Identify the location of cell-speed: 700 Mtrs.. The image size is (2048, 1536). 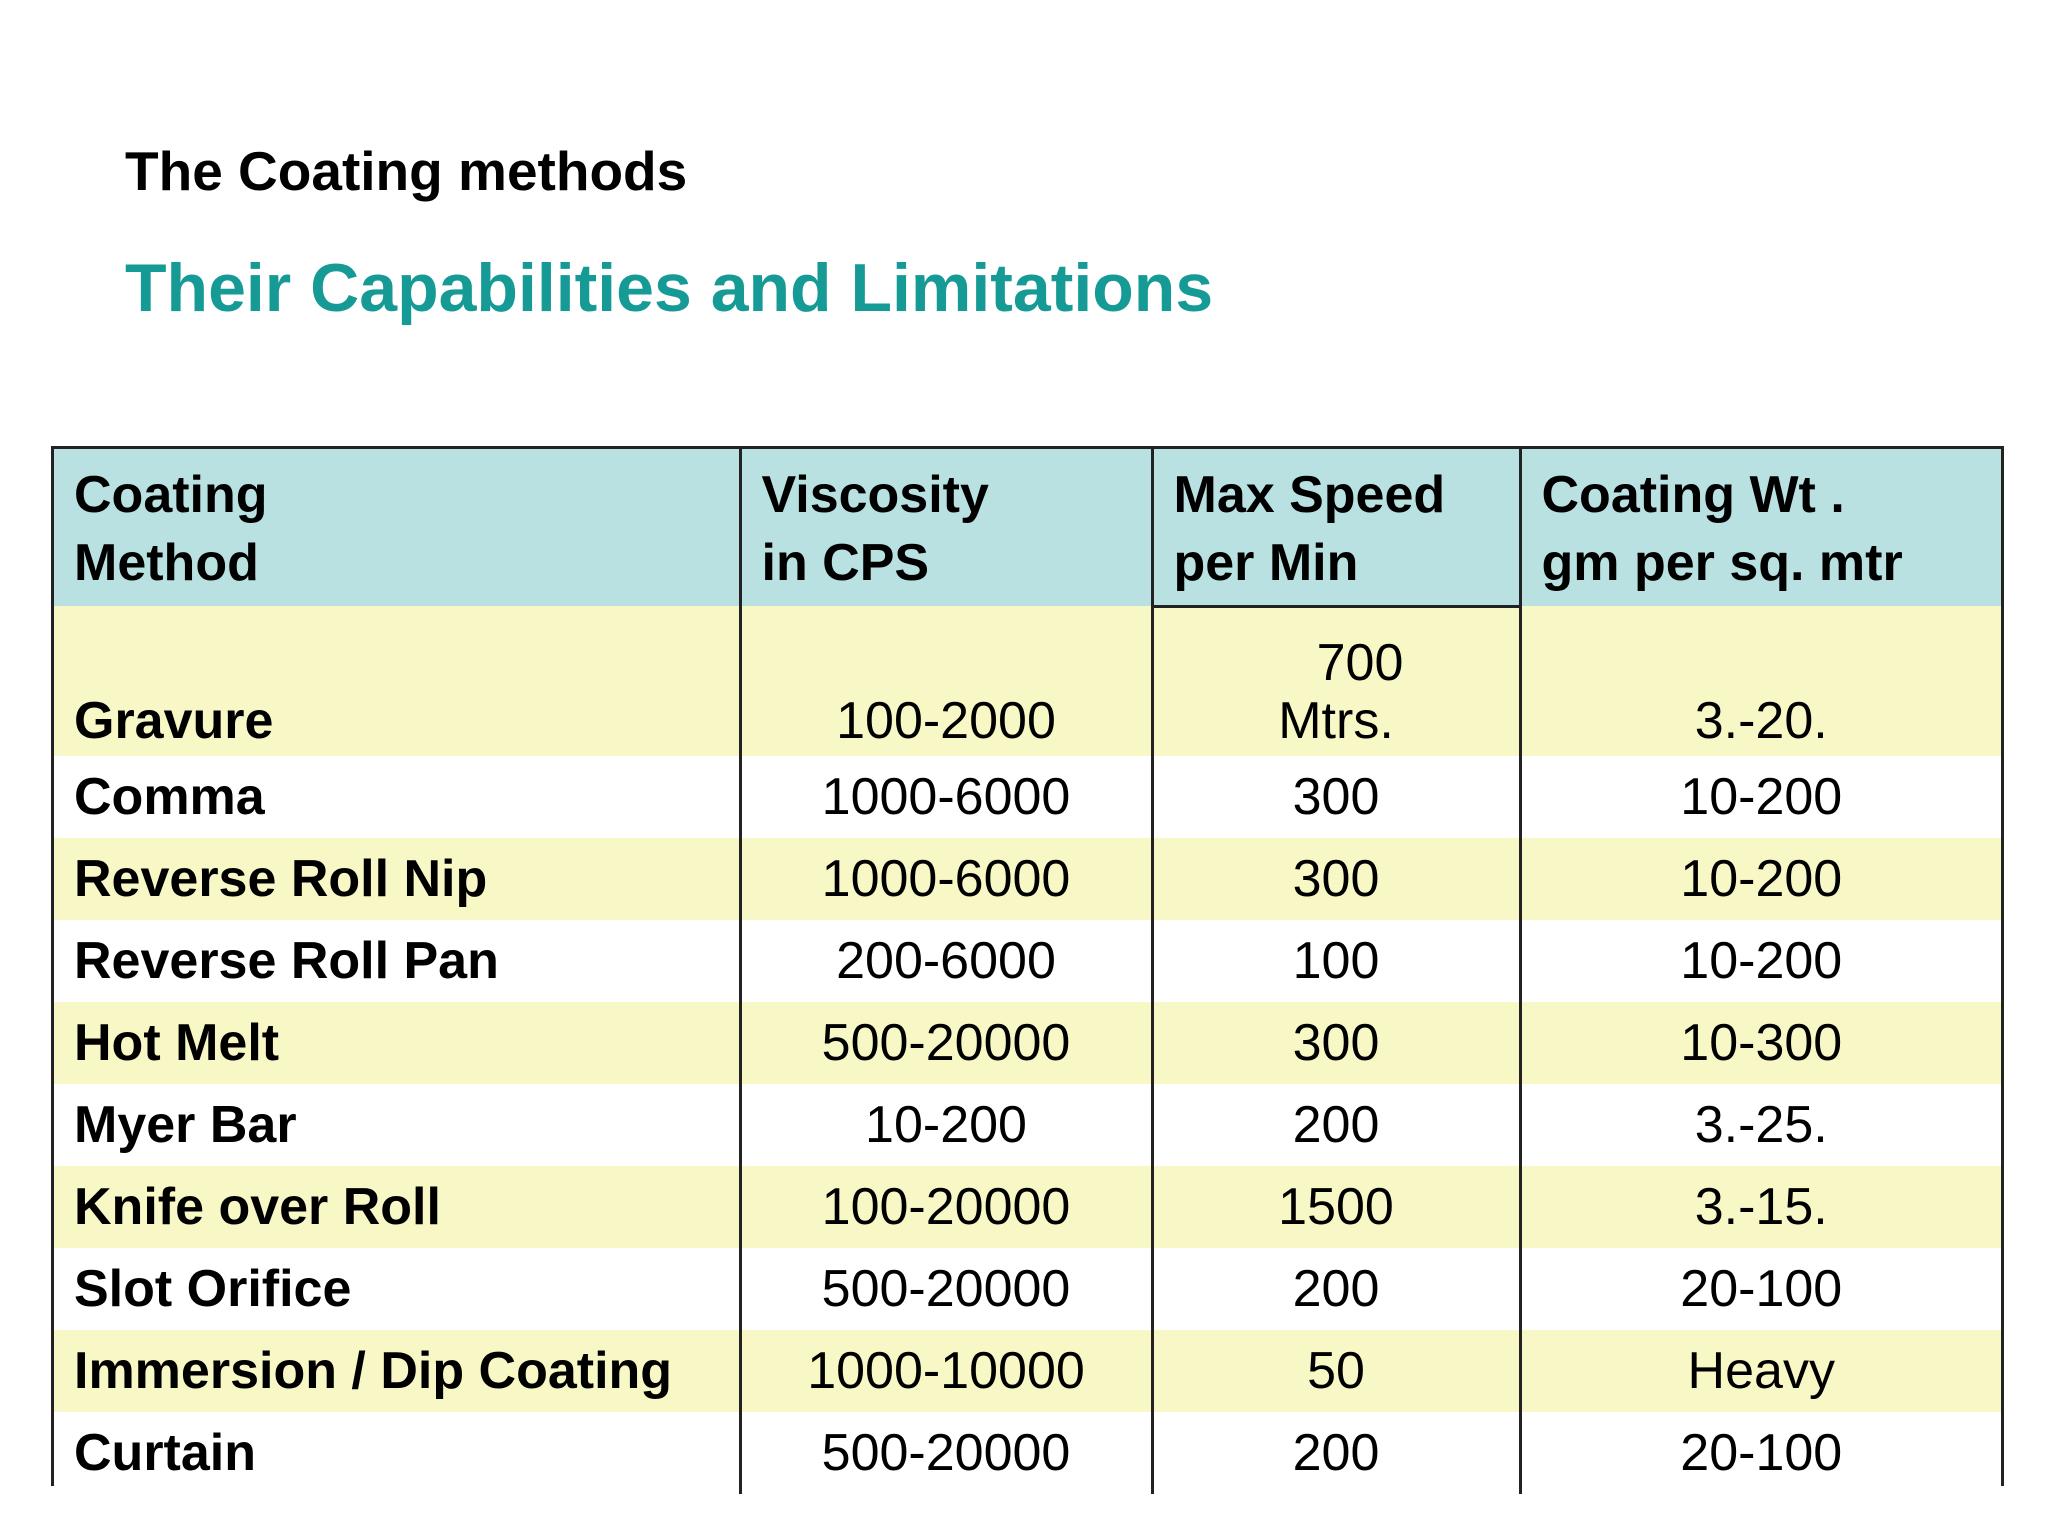
(1335, 681).